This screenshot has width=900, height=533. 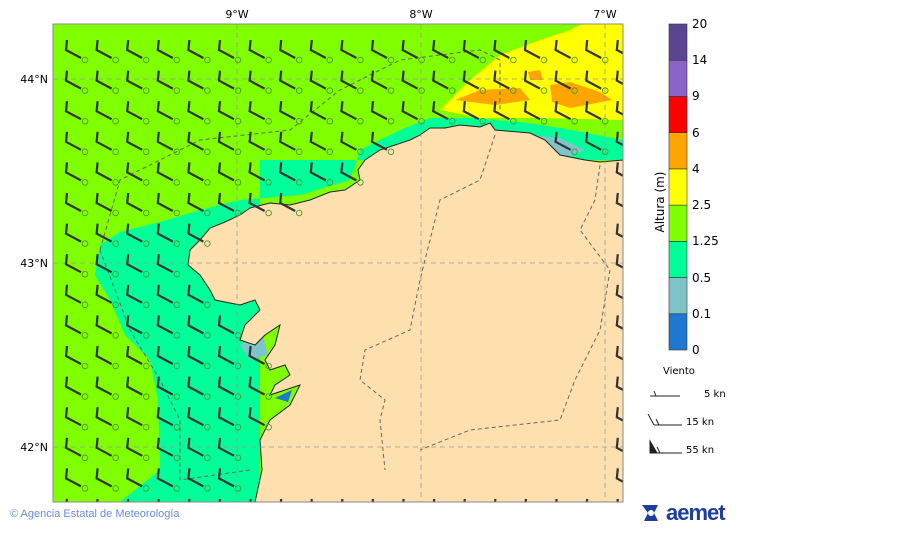 I want to click on lon-label: 7°W, so click(x=604, y=14).